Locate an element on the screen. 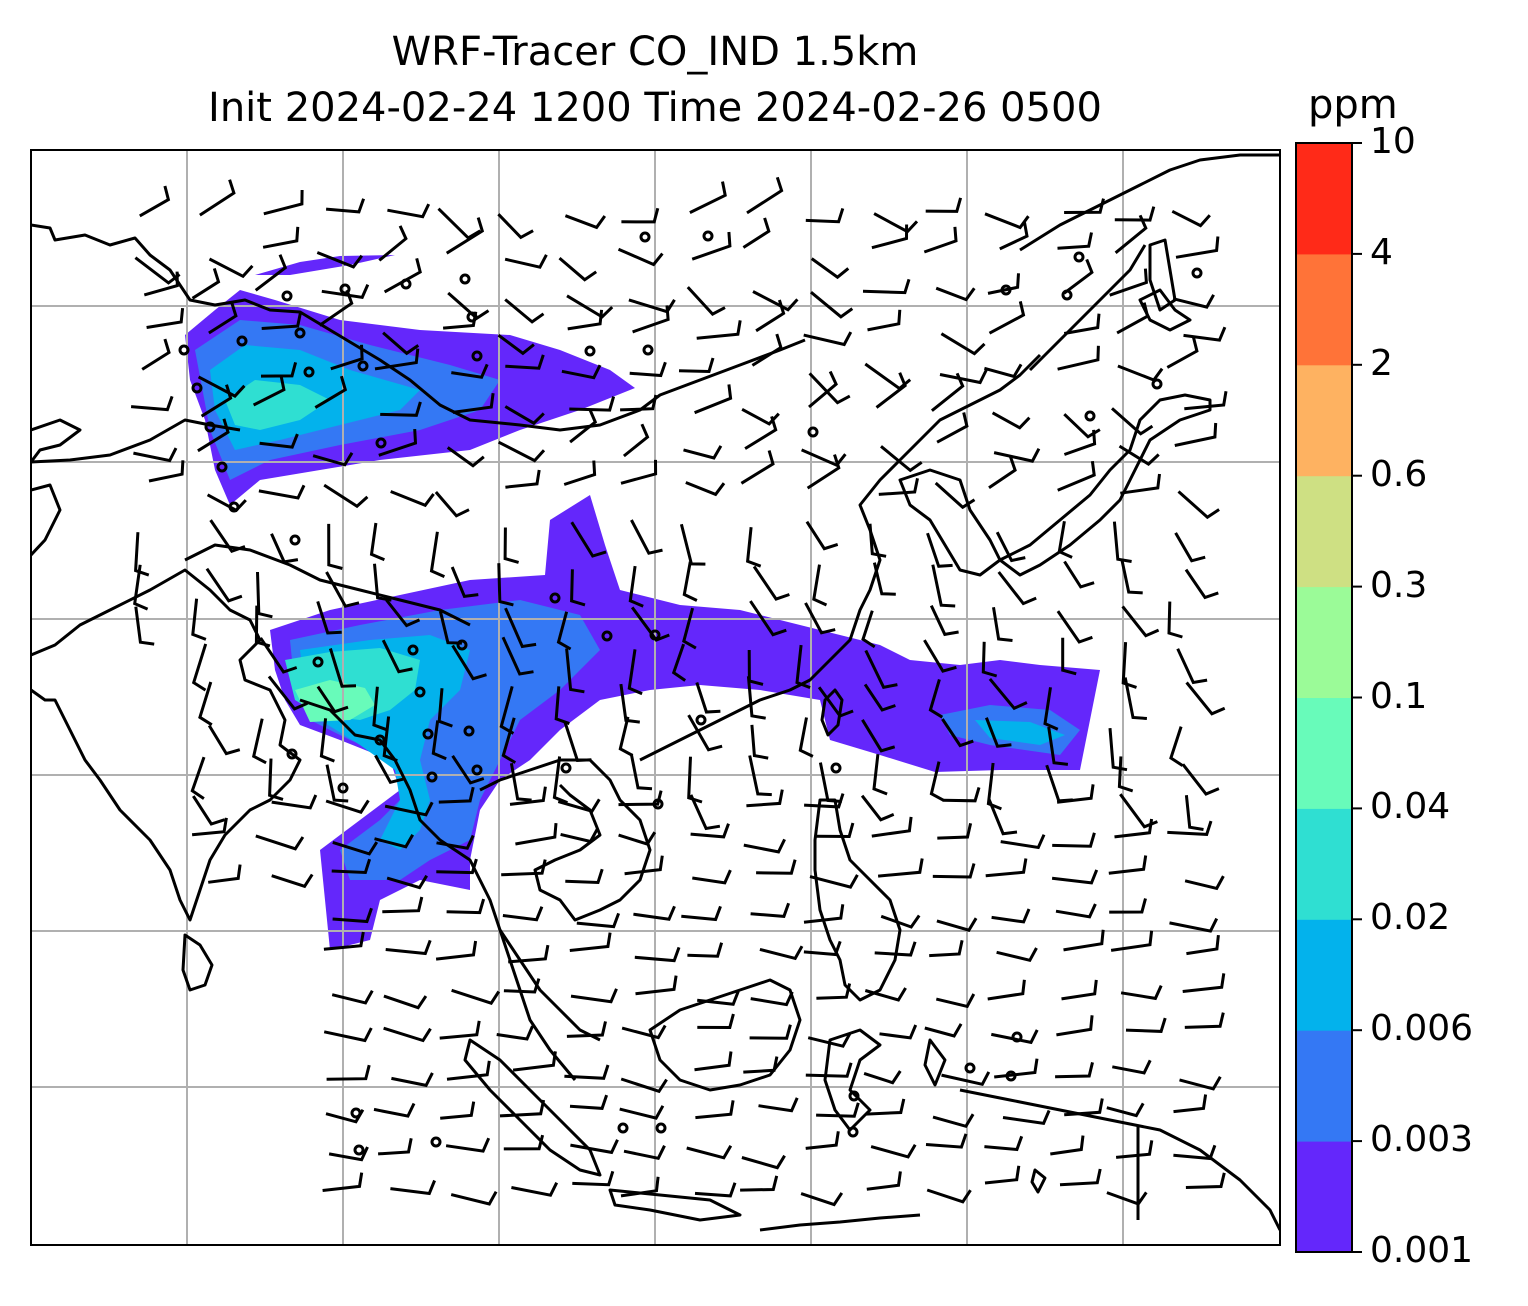 This screenshot has height=1306, width=1528. coast-arabia is located at coordinates (46, 520).